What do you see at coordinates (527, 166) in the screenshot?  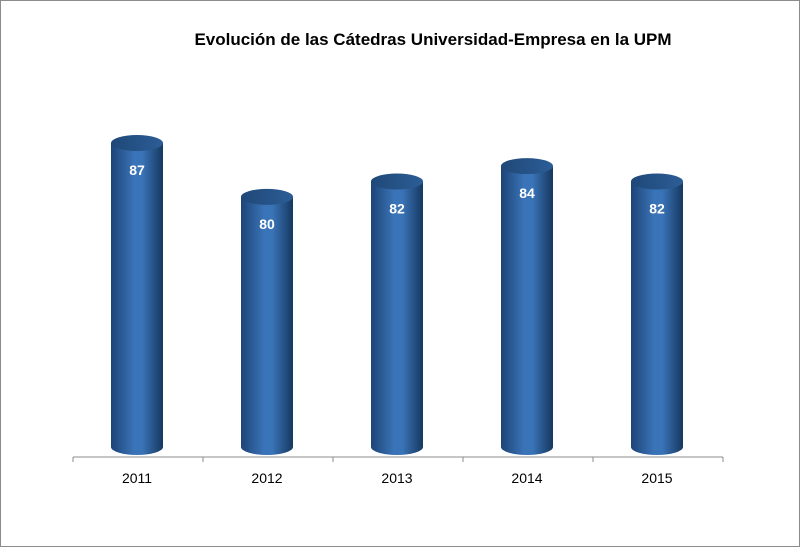 I see `bar-top-2014` at bounding box center [527, 166].